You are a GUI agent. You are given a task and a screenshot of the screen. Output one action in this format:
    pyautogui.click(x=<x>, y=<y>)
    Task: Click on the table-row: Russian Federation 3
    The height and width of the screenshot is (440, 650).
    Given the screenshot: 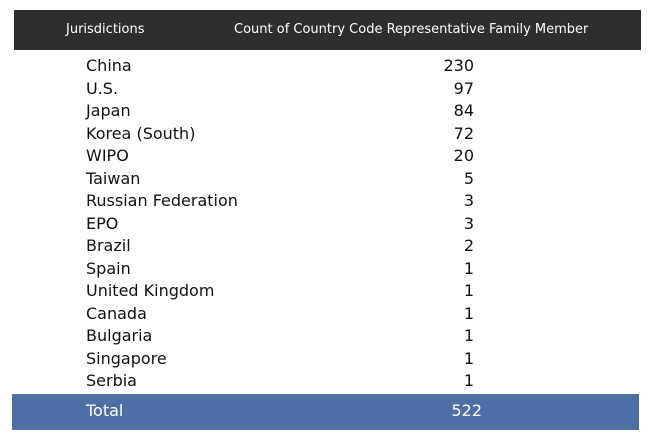 What is the action you would take?
    pyautogui.click(x=327, y=201)
    